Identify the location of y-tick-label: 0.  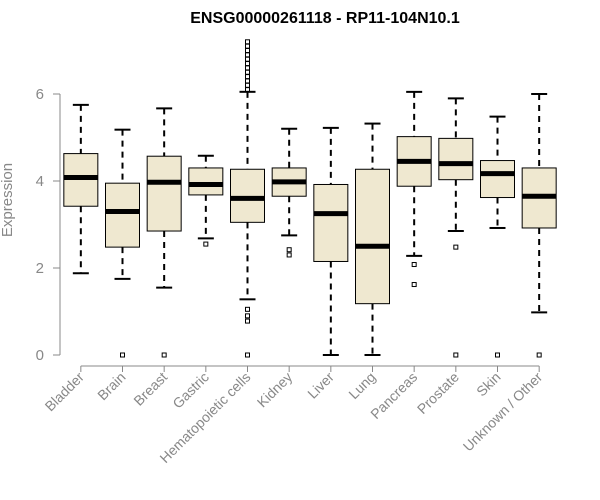
(40, 355).